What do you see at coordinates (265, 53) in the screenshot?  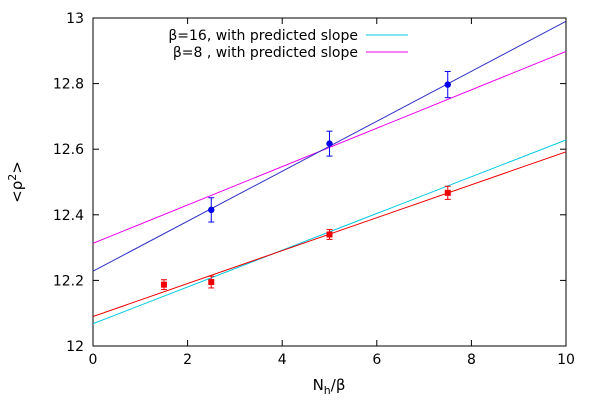 I see `legend-label-2: β=8 , with predicted slope` at bounding box center [265, 53].